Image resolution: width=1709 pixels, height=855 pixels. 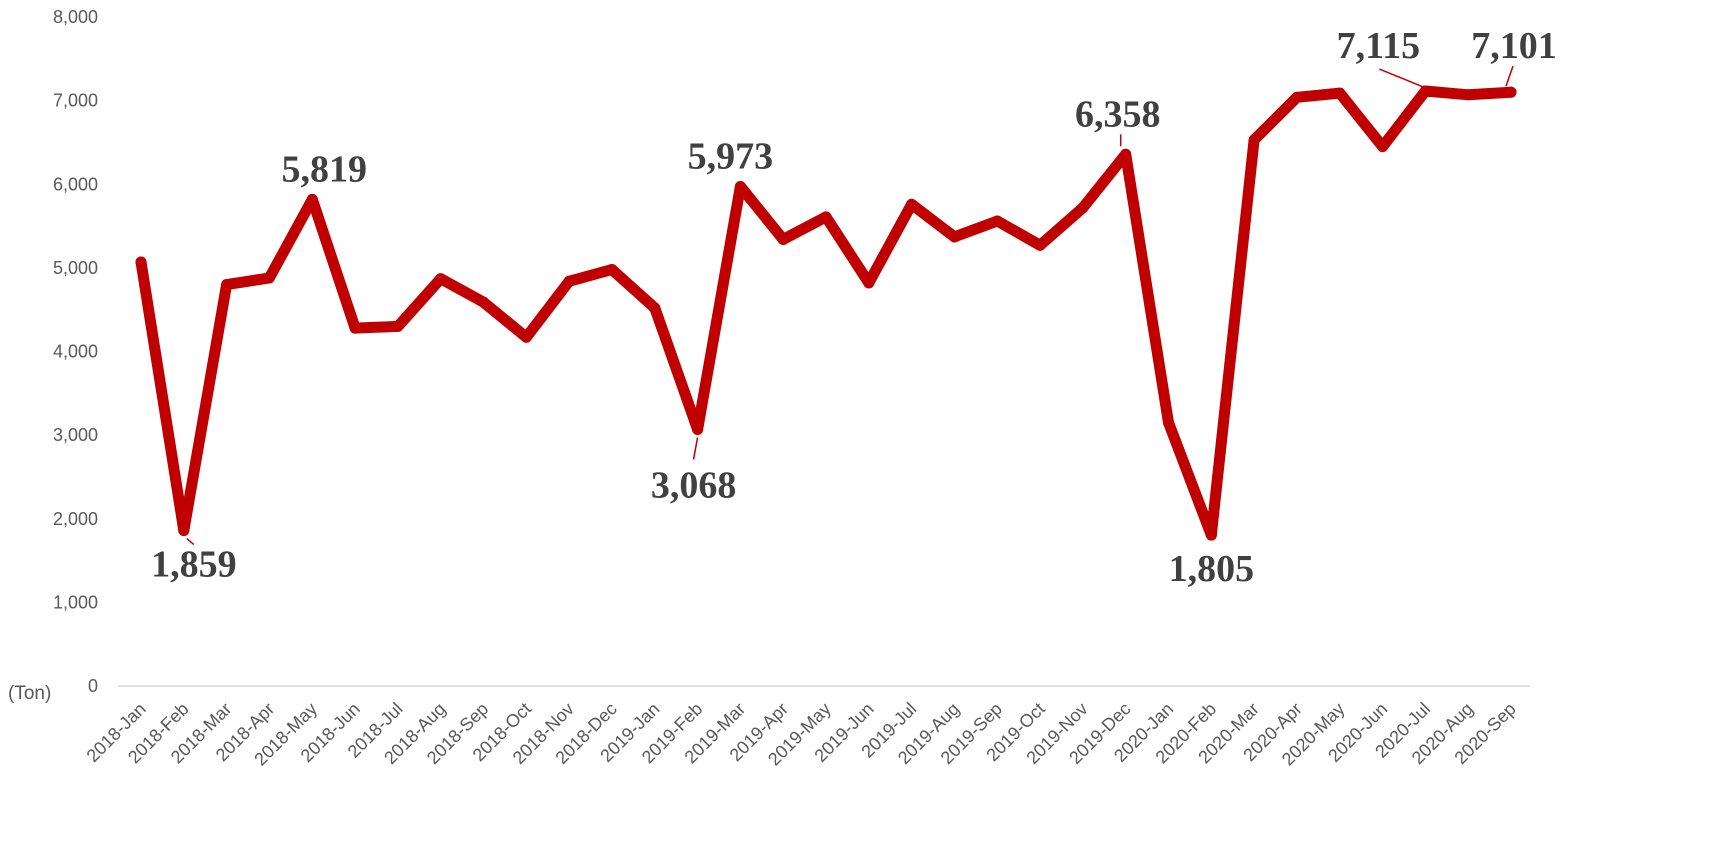 I want to click on data-label: 7,115, so click(x=1378, y=46).